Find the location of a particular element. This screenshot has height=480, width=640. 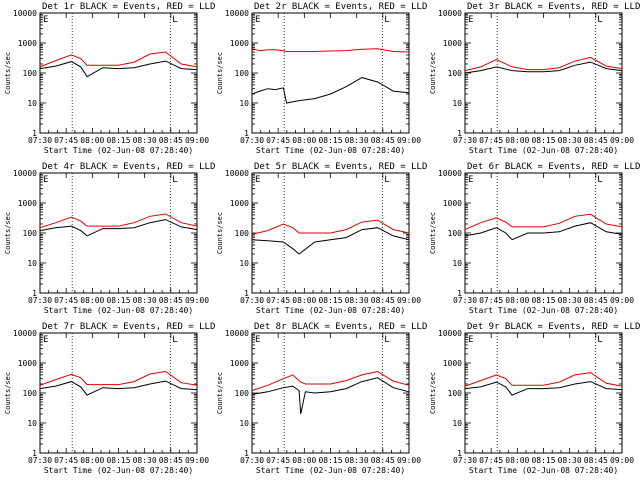

plot-title: Det 6r BLACK = Events, RED = LLD is located at coordinates (553, 167).